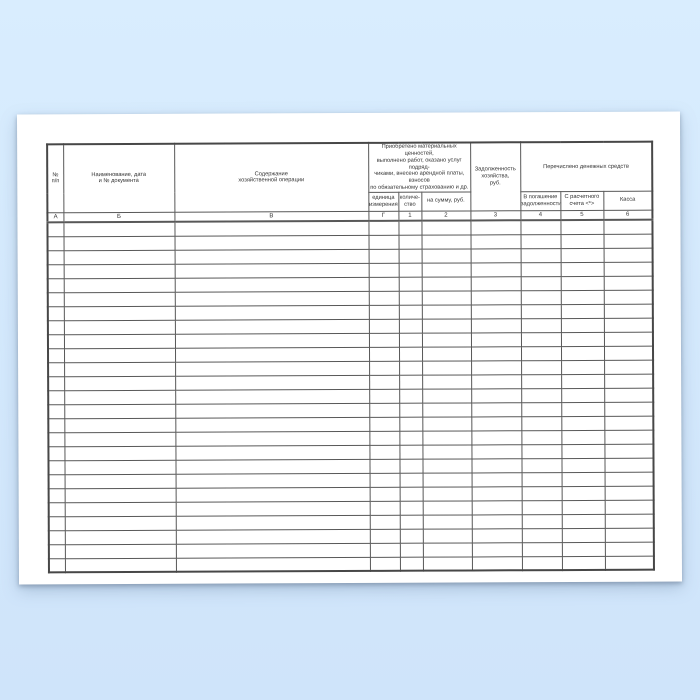 The width and height of the screenshot is (700, 700). I want to click on header-unit-of-measure: единица измерения, so click(383, 202).